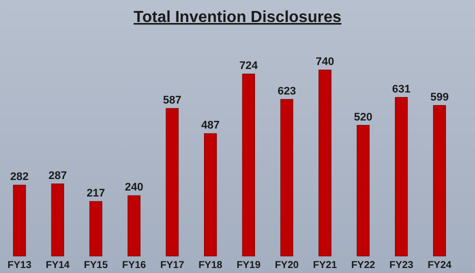  I want to click on data-label: 599, so click(439, 97).